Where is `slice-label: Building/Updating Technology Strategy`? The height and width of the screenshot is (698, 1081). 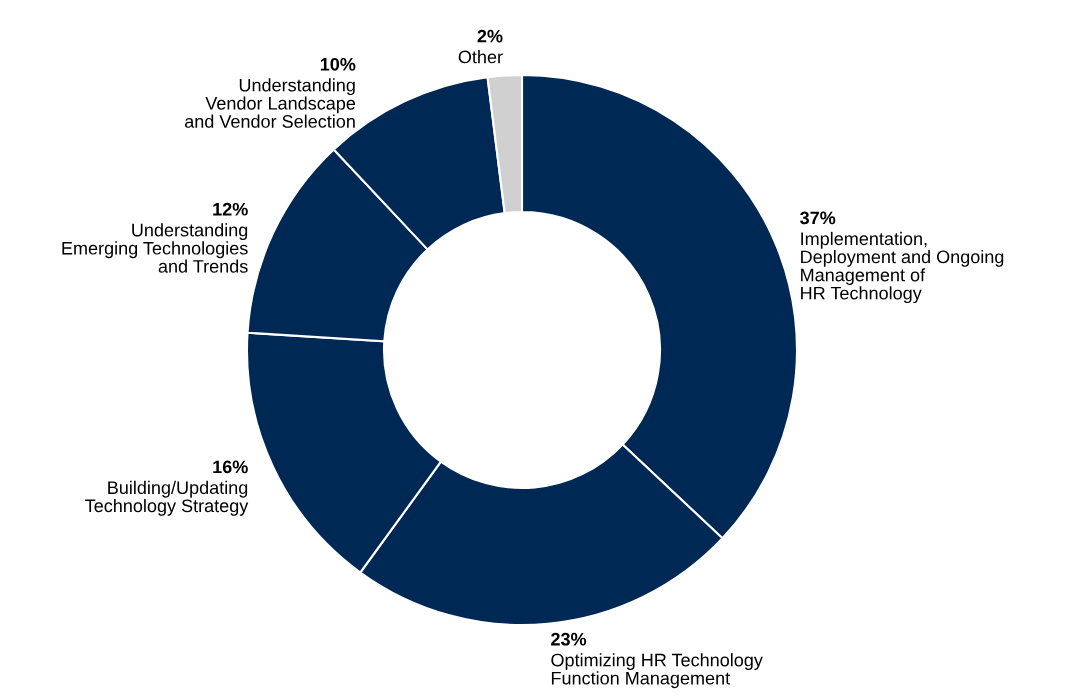
slice-label: Building/Updating Technology Strategy is located at coordinates (167, 498).